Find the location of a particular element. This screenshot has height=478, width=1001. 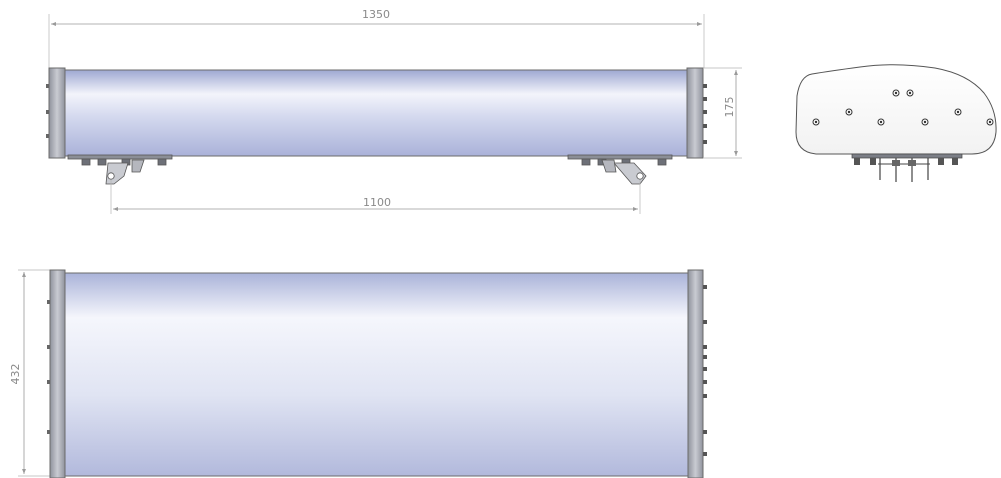

dimension-label-length: 1350 is located at coordinates (376, 14).